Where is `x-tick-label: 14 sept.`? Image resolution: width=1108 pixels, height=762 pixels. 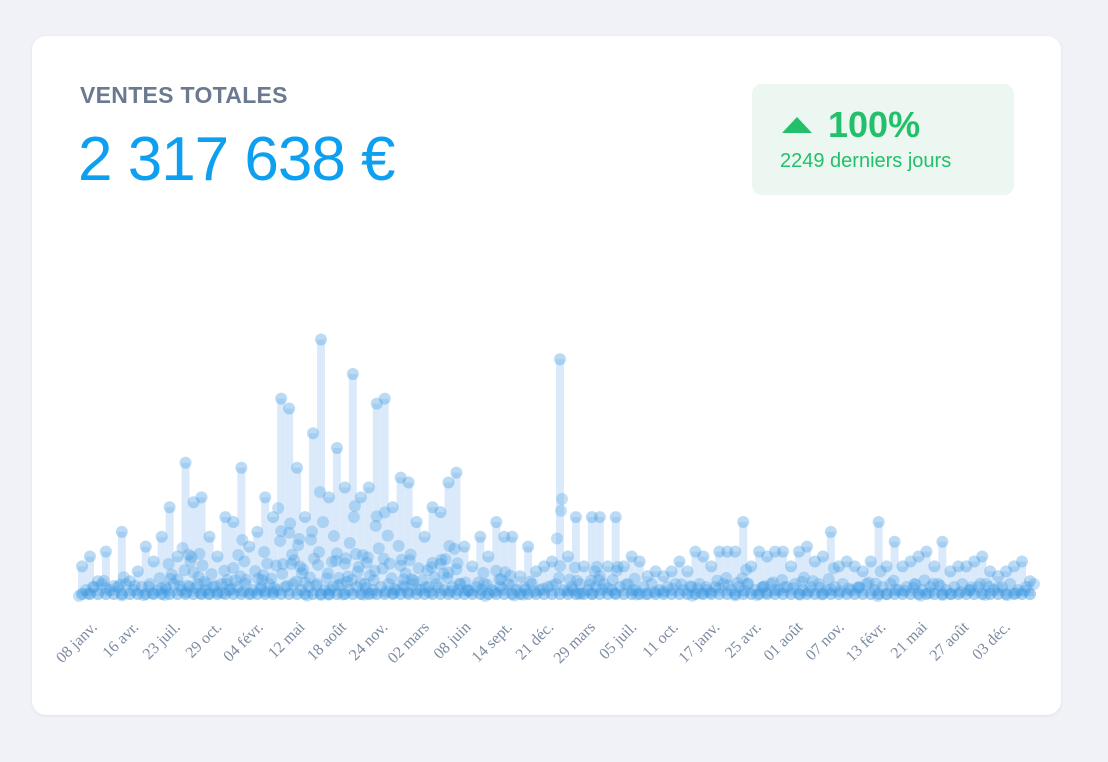 x-tick-label: 14 sept. is located at coordinates (492, 642).